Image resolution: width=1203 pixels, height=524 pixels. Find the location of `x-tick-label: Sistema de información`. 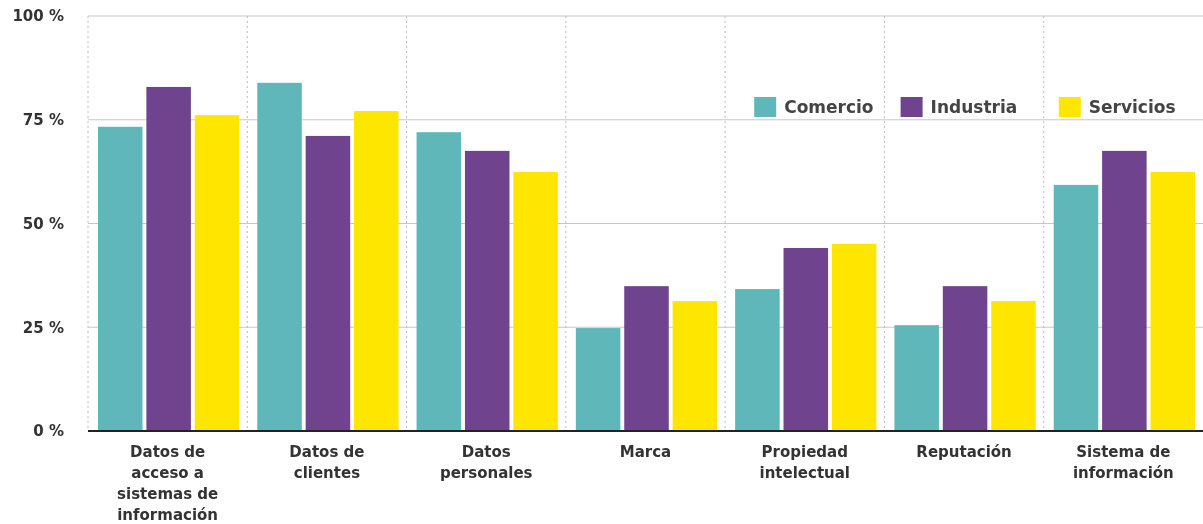

x-tick-label: Sistema de información is located at coordinates (1123, 462).